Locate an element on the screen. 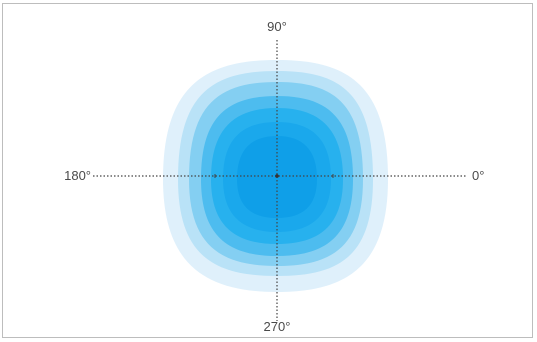  label-90: 90° is located at coordinates (277, 26).